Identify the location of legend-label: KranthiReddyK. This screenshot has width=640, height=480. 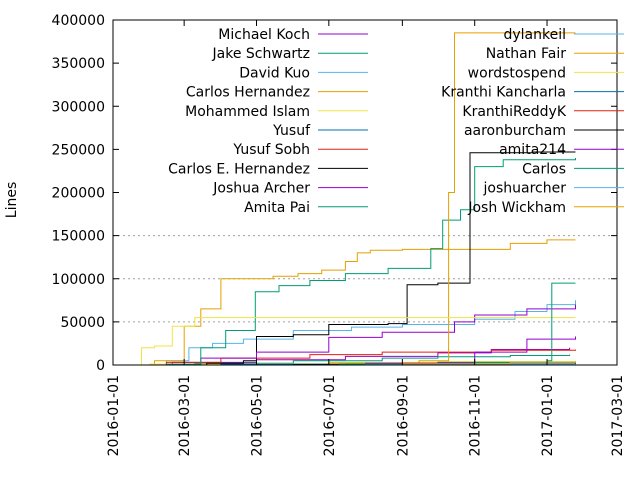
(514, 112).